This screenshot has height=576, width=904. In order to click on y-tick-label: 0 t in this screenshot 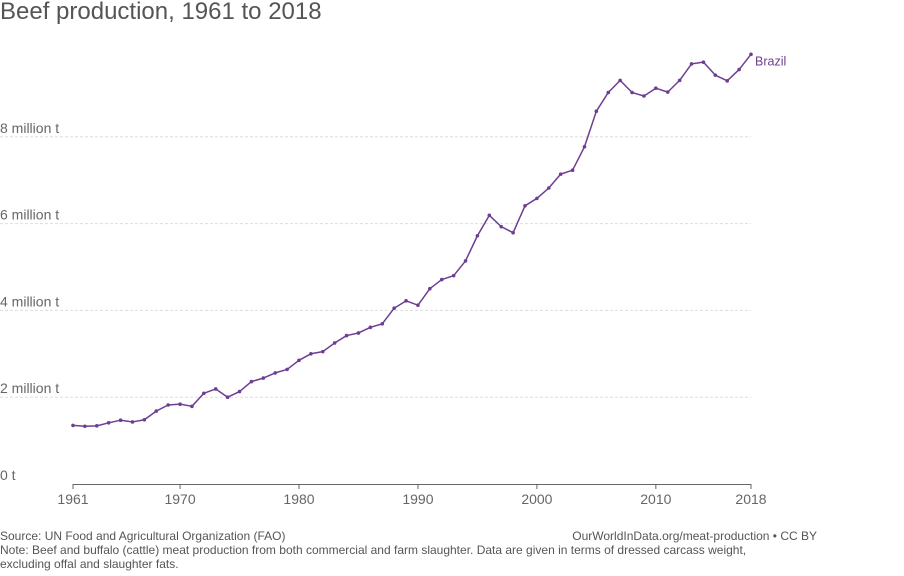, I will do `click(8, 475)`.